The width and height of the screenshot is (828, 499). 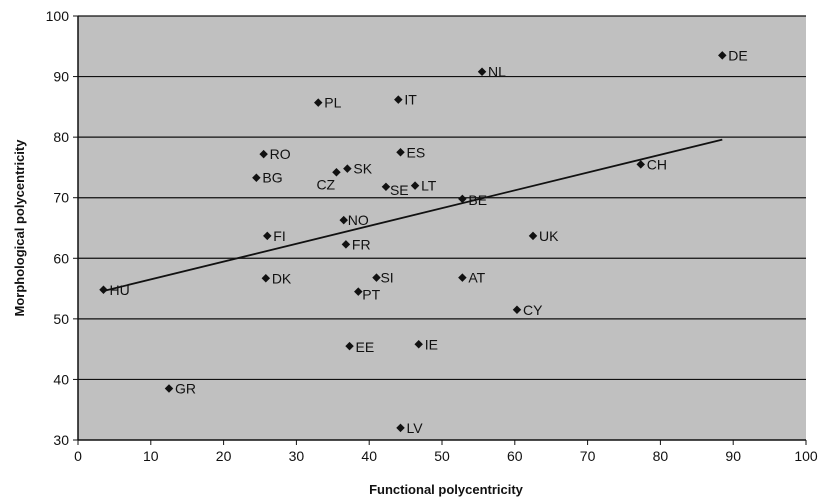 What do you see at coordinates (279, 236) in the screenshot?
I see `point-label-fi: FI` at bounding box center [279, 236].